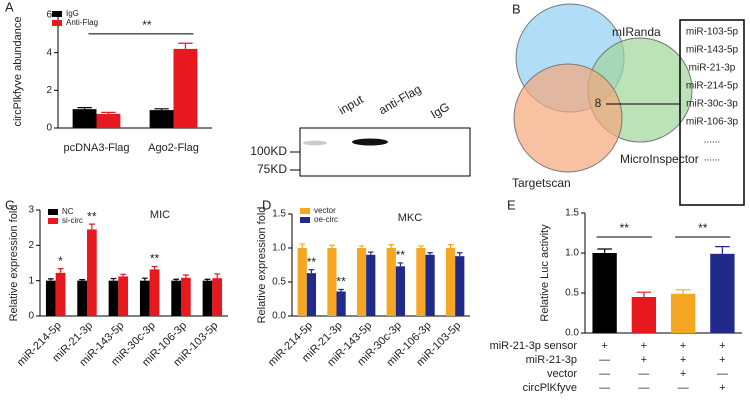 The height and width of the screenshot is (418, 750). Describe the element at coordinates (279, 214) in the screenshot. I see `y-tick-label: 1.5` at that location.